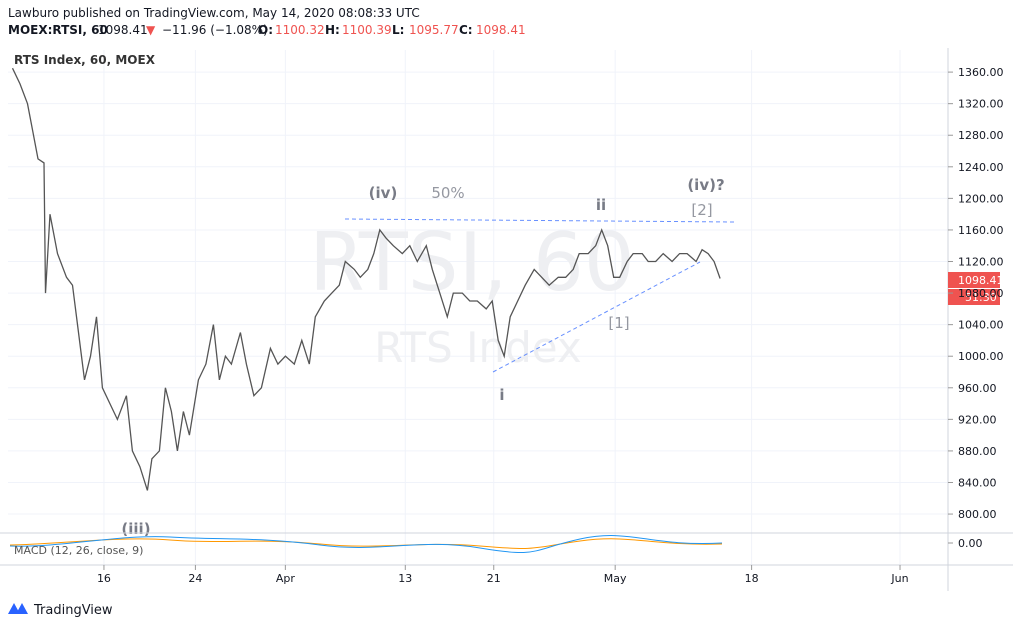 The width and height of the screenshot is (1013, 632). Describe the element at coordinates (78, 550) in the screenshot. I see `macd-label: MACD (12, 26, close, 9)` at that location.